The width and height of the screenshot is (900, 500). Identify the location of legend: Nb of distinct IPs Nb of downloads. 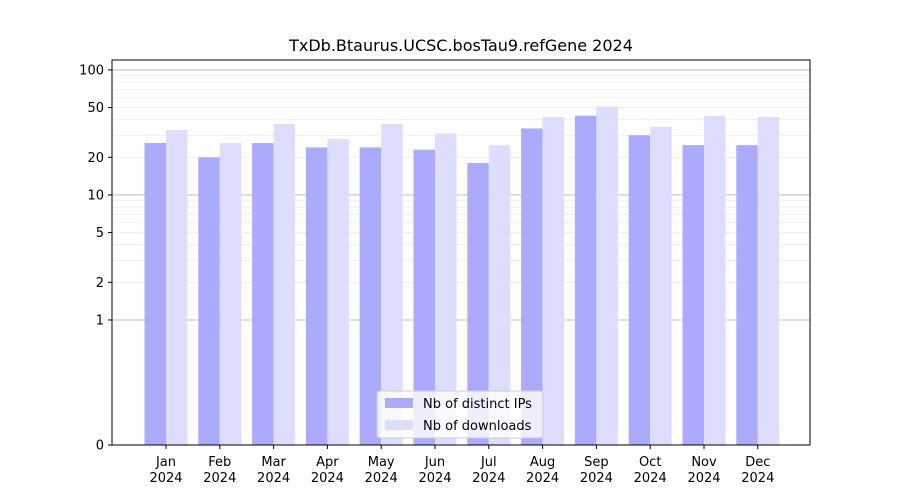
(460, 414).